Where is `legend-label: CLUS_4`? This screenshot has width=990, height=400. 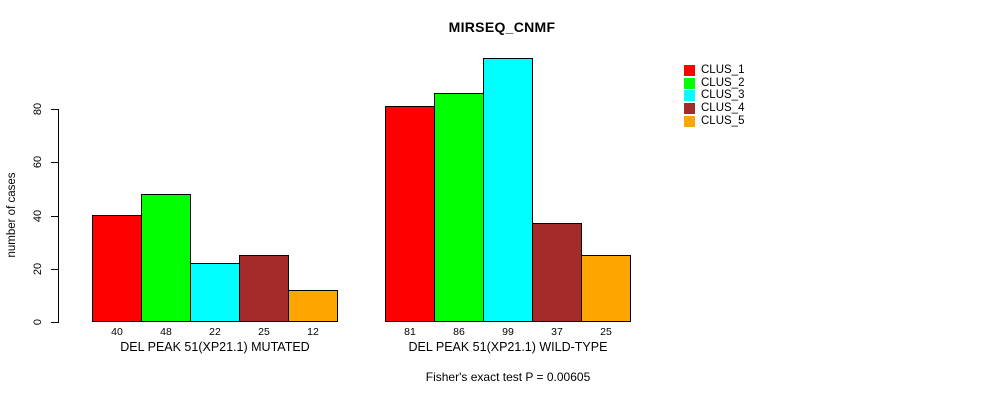 legend-label: CLUS_4 is located at coordinates (723, 108).